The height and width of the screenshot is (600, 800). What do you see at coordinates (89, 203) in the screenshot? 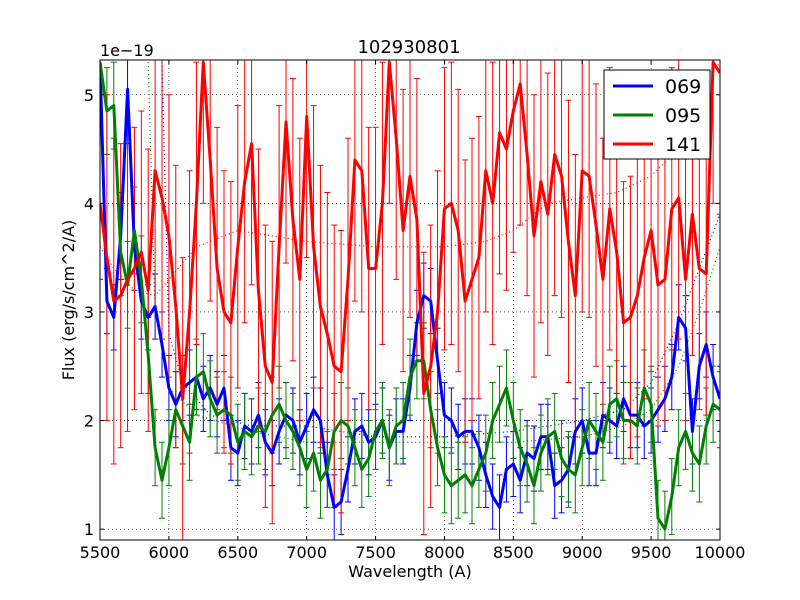
I see `y-tick-label: 4` at bounding box center [89, 203].